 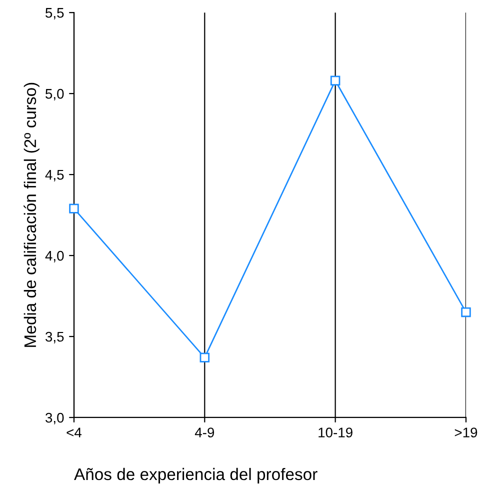 I want to click on y-tick-label: 3,0, so click(x=54, y=418).